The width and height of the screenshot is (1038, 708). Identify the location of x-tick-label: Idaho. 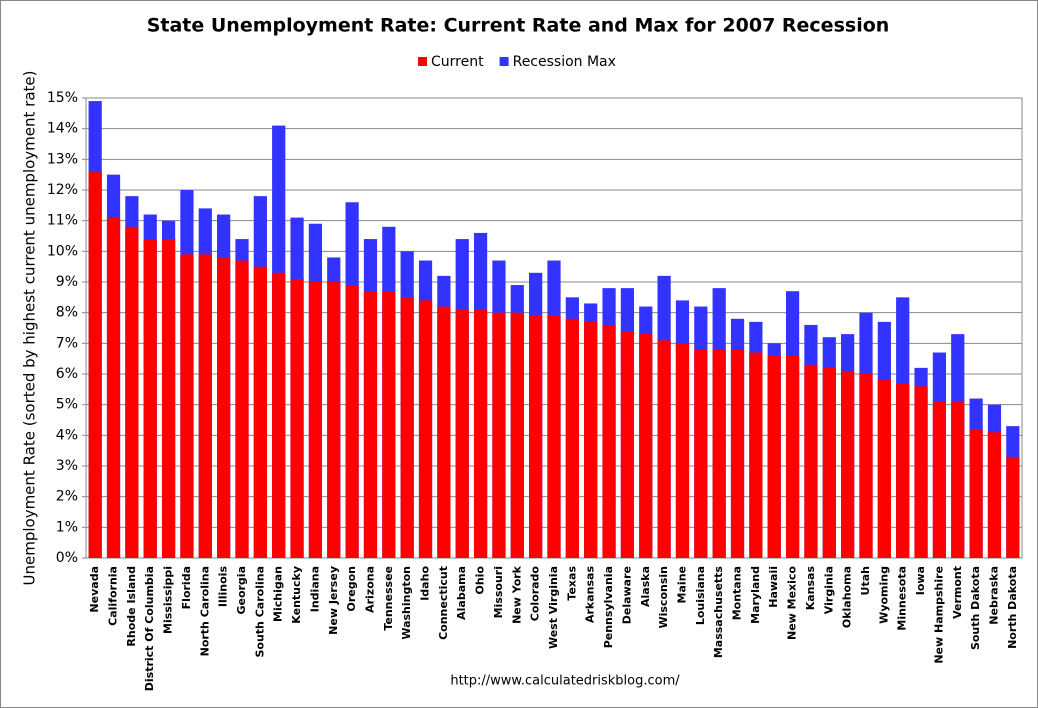
(425, 583).